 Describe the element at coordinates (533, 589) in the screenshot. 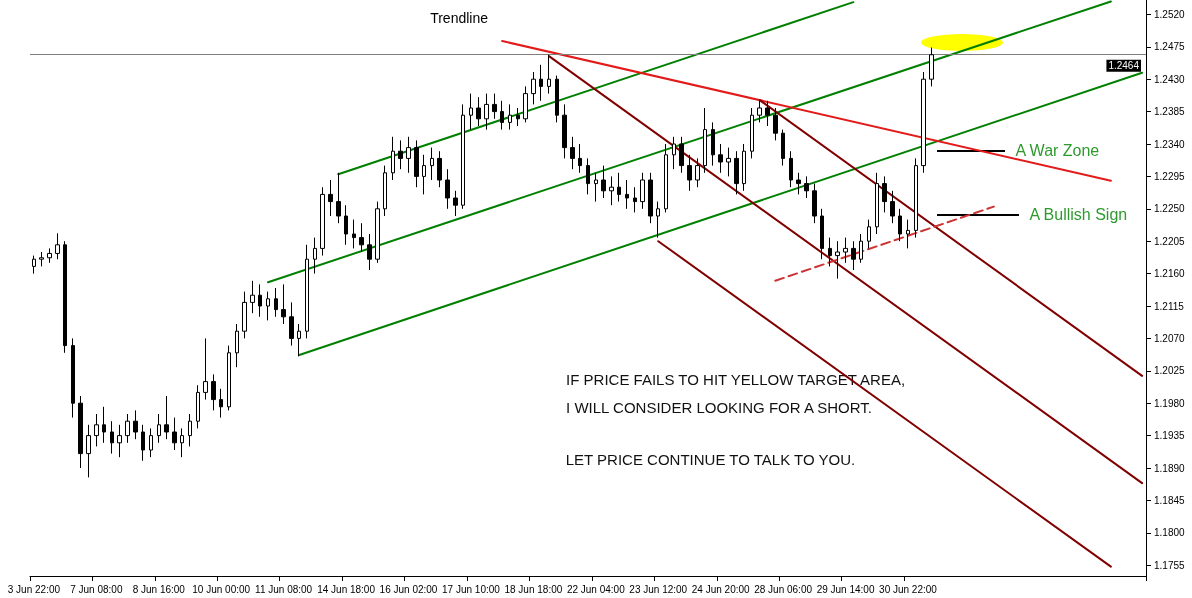

I see `x-tick-label: 18 Jun 18:00` at that location.